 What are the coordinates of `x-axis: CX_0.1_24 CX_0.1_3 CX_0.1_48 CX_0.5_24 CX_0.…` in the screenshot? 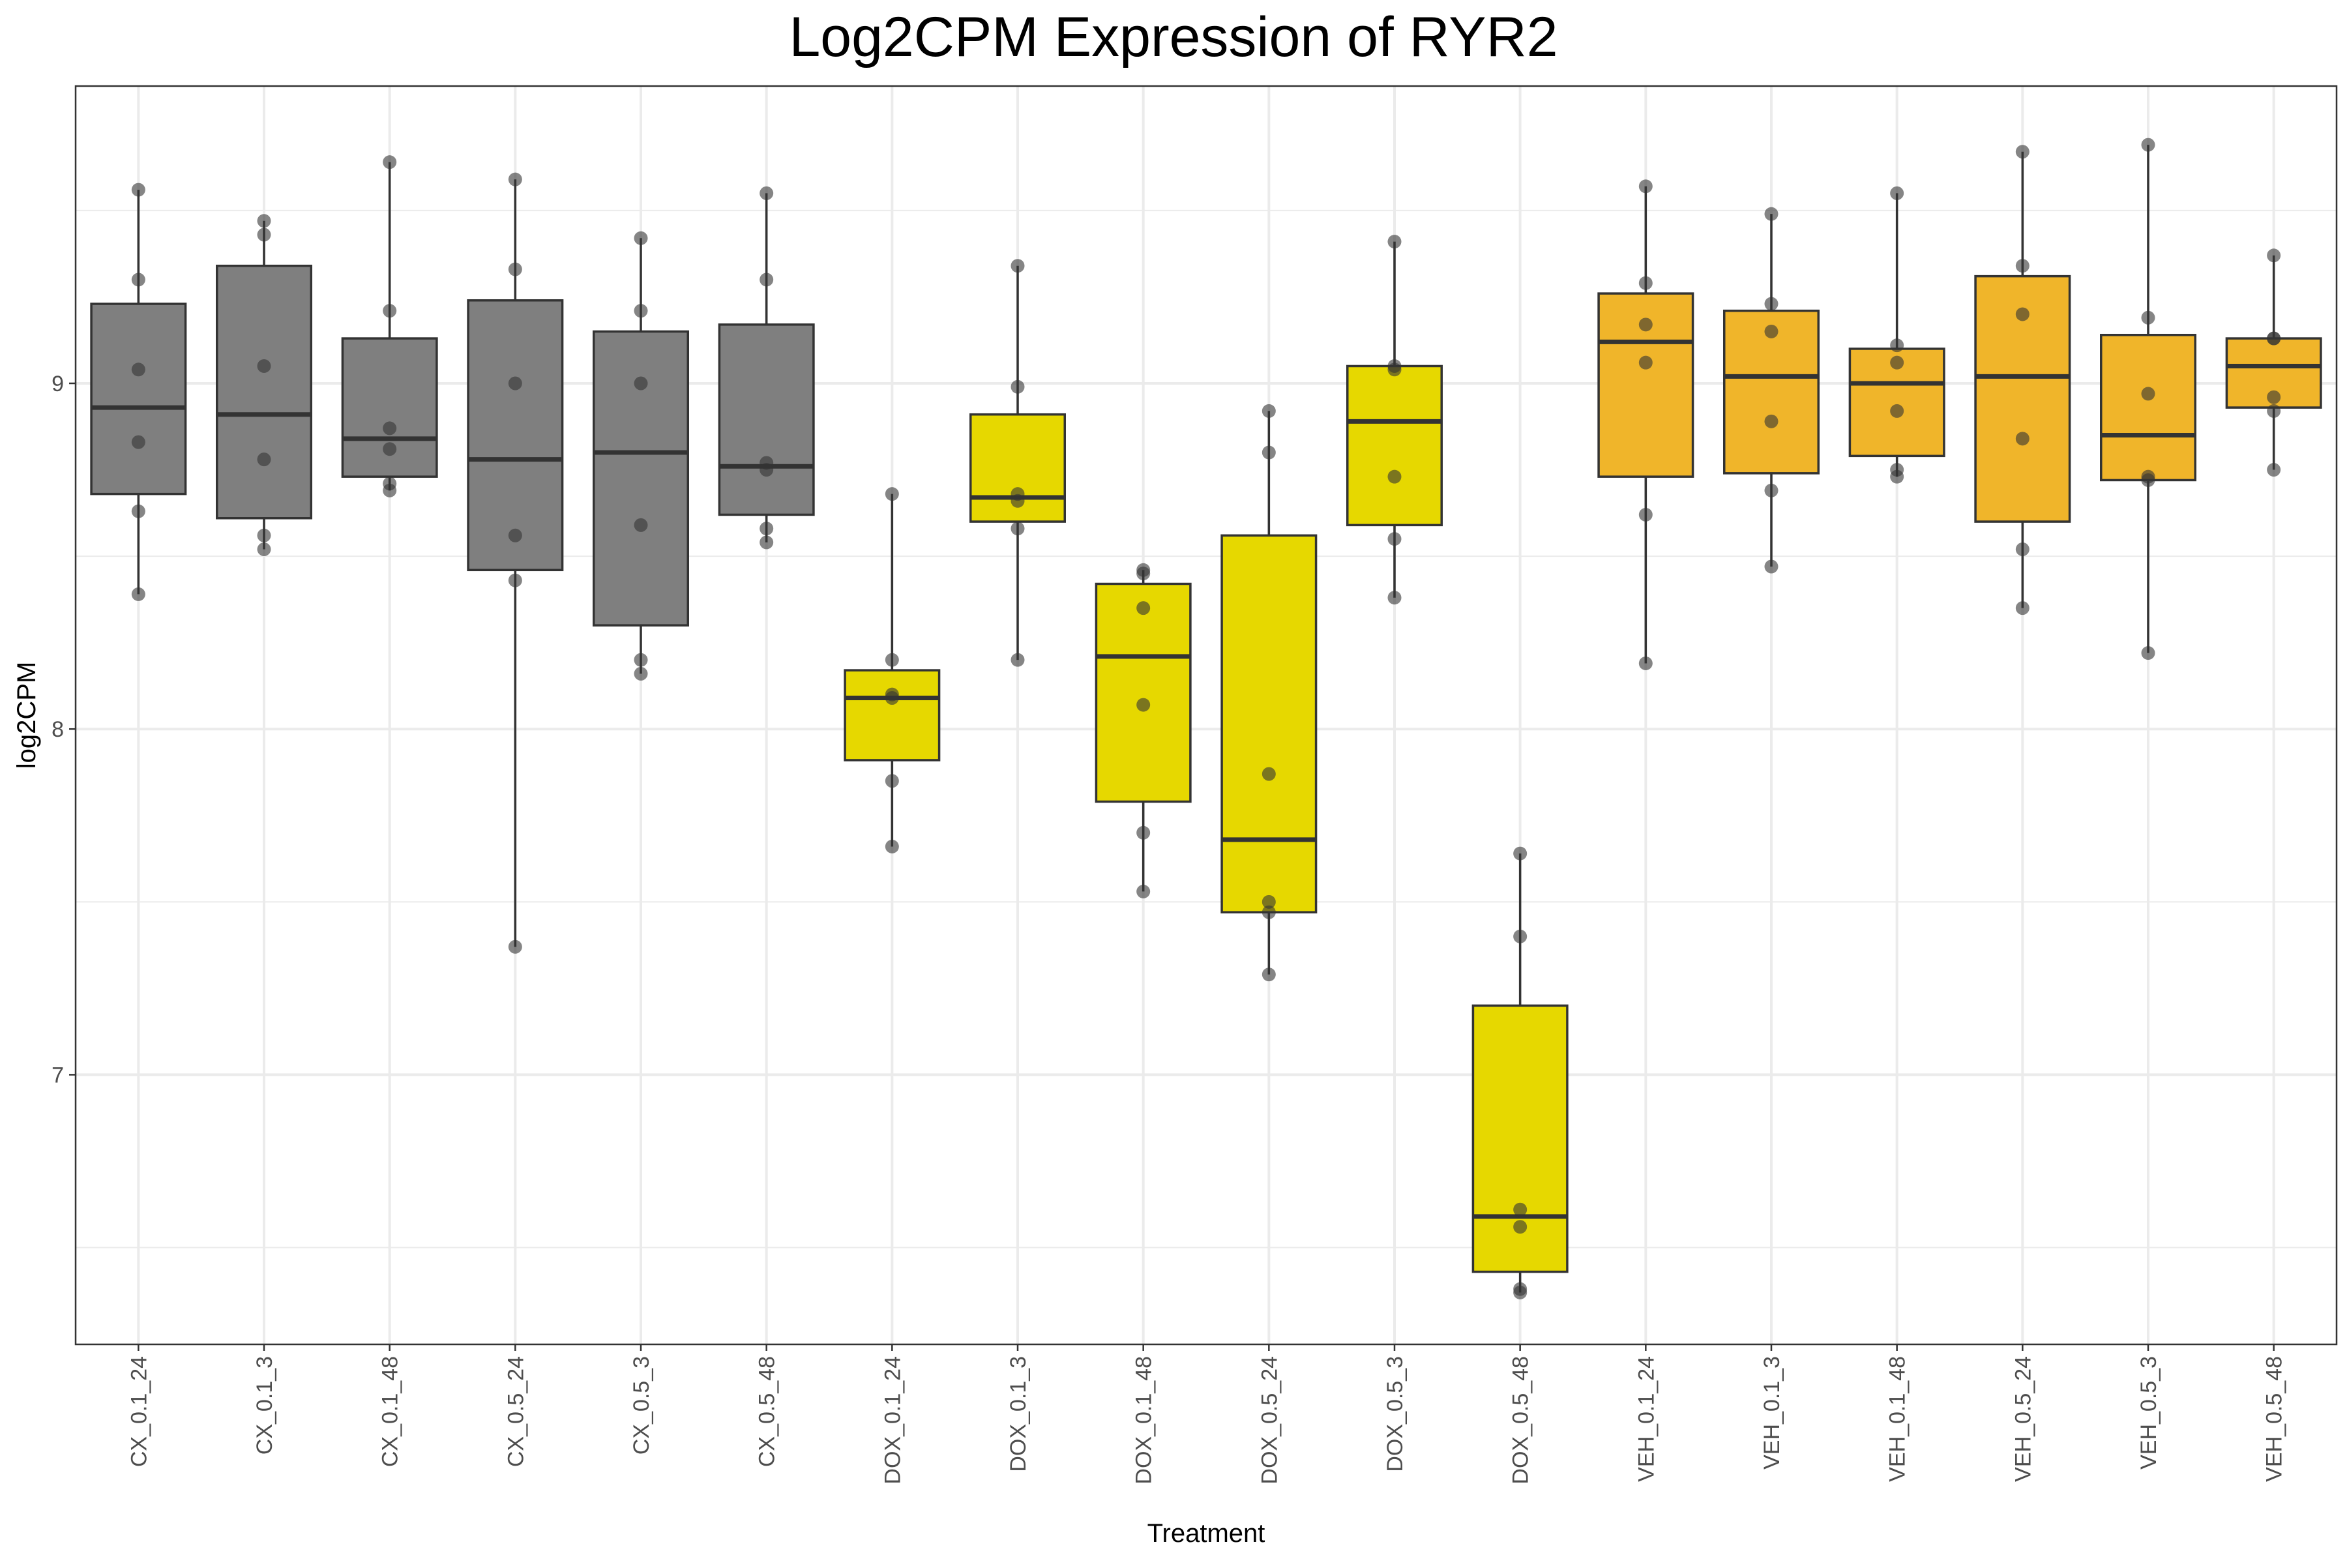 It's located at (1206, 1414).